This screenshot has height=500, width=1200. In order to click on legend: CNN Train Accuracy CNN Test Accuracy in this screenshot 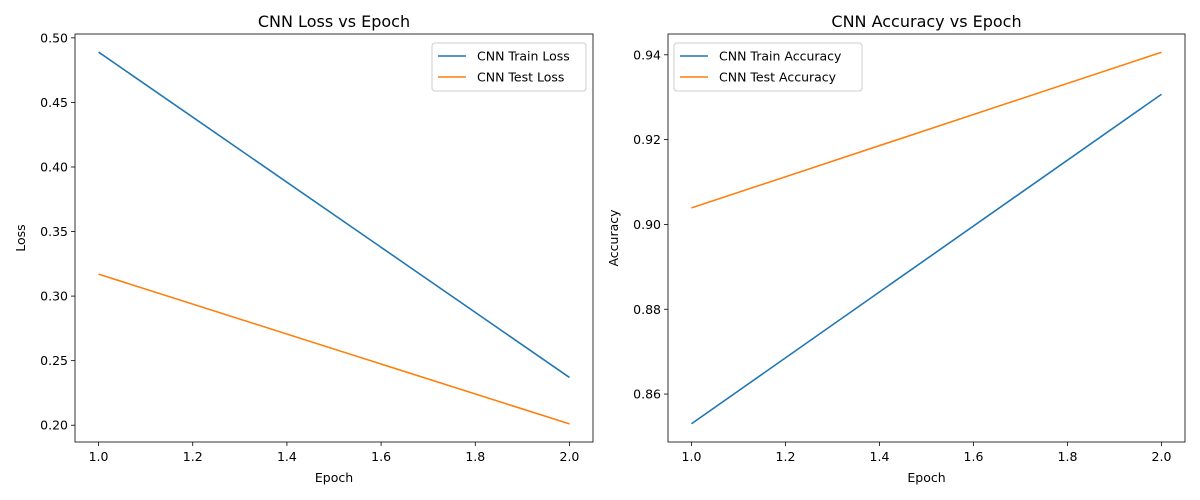, I will do `click(768, 67)`.